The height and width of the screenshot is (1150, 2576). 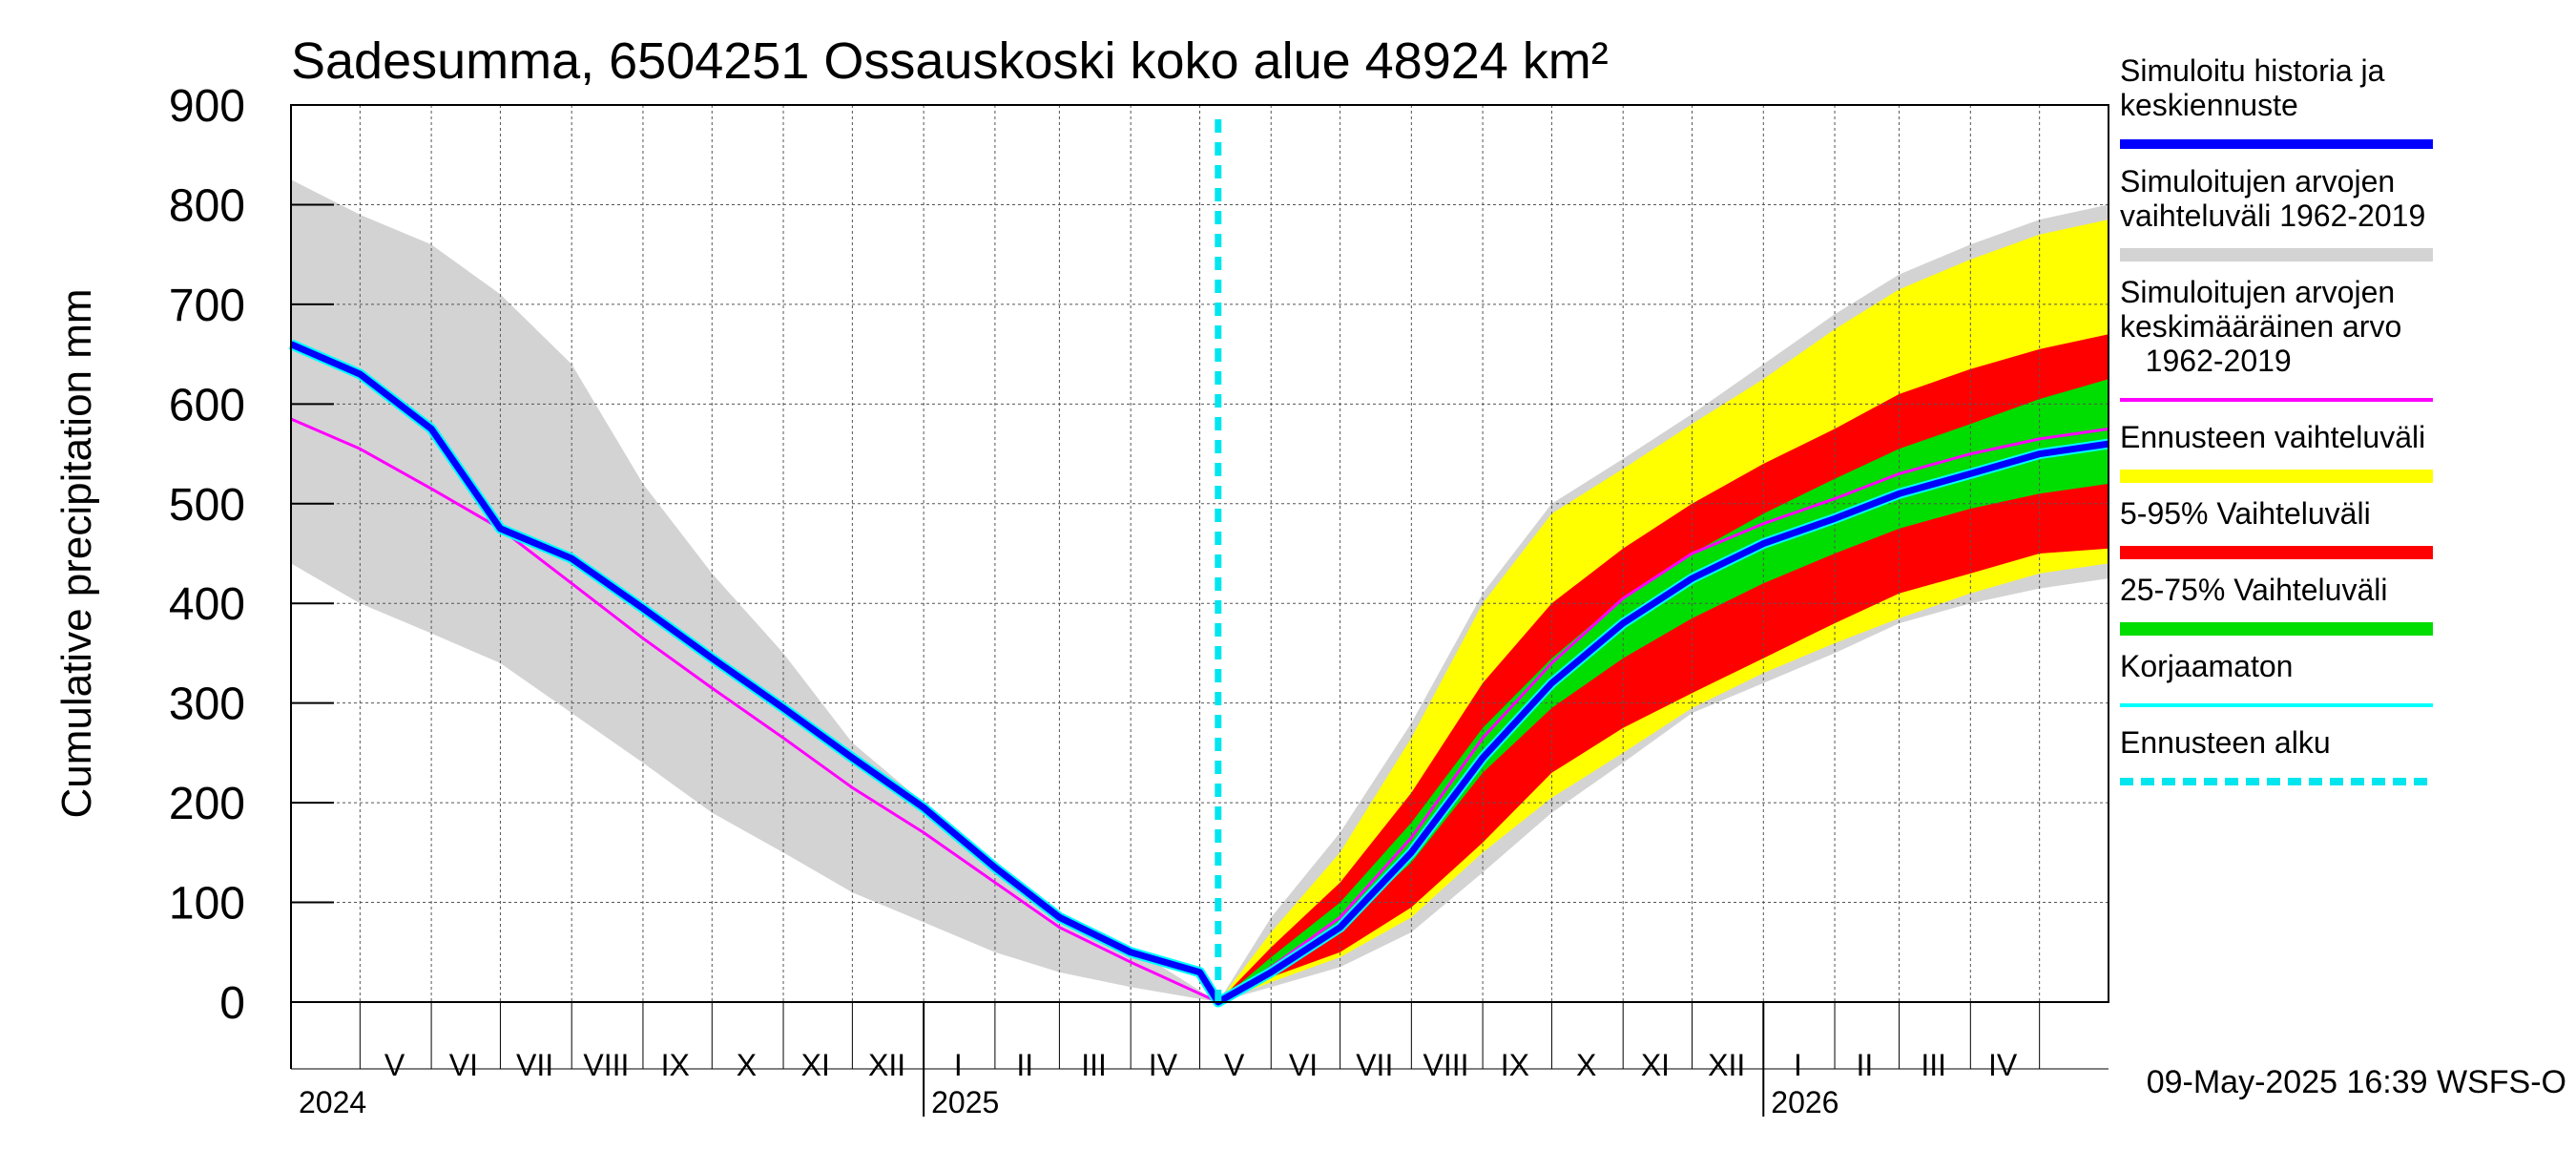 What do you see at coordinates (2252, 70) in the screenshot?
I see `legend-label: Simuloitu historia ja` at bounding box center [2252, 70].